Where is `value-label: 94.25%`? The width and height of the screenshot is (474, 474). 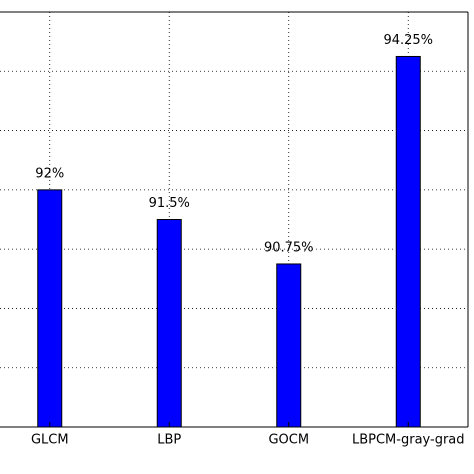
value-label: 94.25% is located at coordinates (408, 40).